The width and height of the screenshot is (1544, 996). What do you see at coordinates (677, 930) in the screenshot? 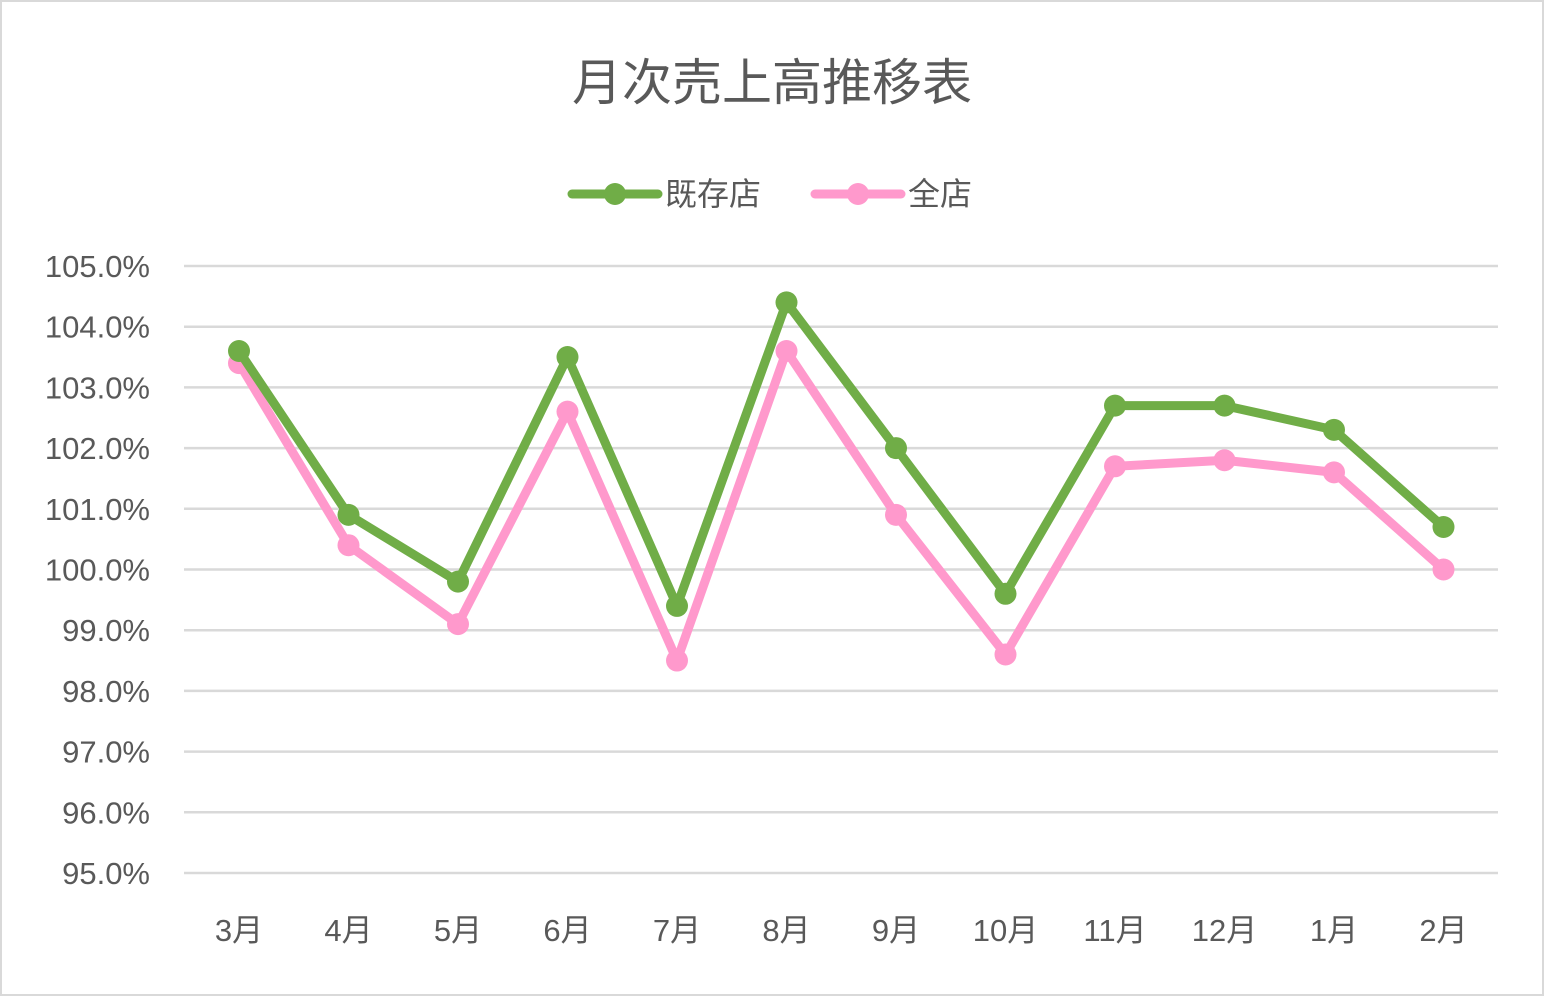
I see `x-tick-label: 7月` at bounding box center [677, 930].